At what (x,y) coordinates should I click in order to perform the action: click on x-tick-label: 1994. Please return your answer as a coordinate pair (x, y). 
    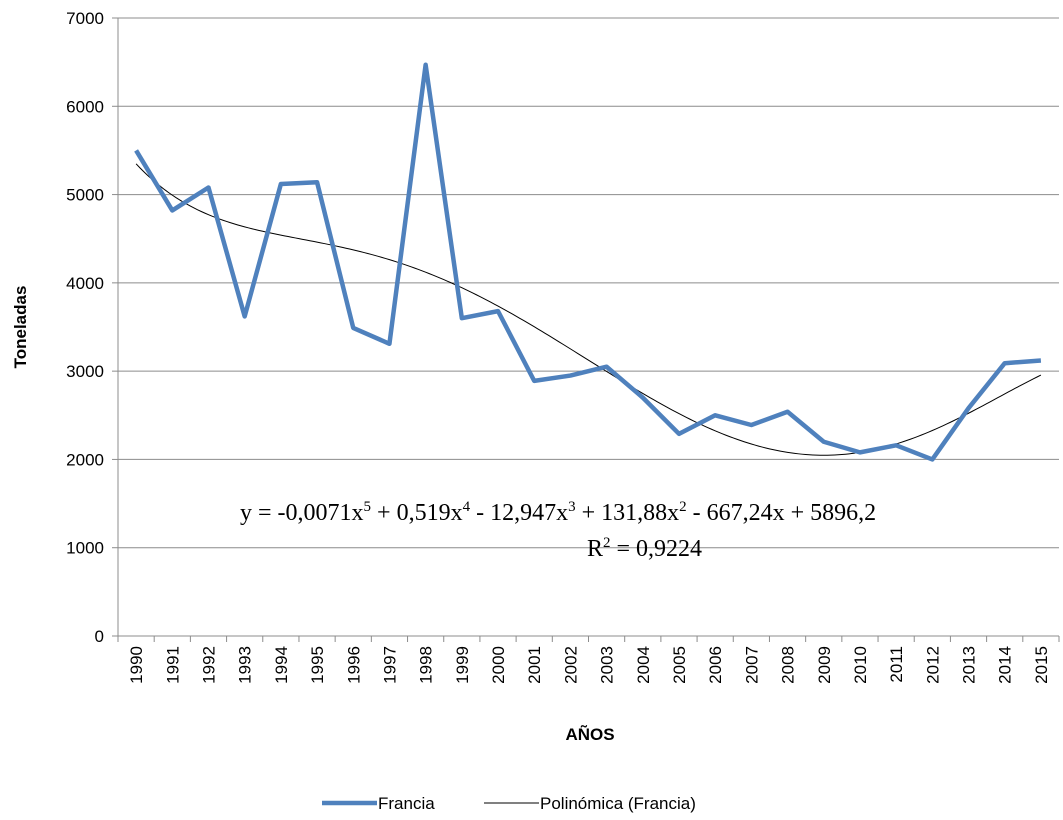
    Looking at the image, I should click on (281, 665).